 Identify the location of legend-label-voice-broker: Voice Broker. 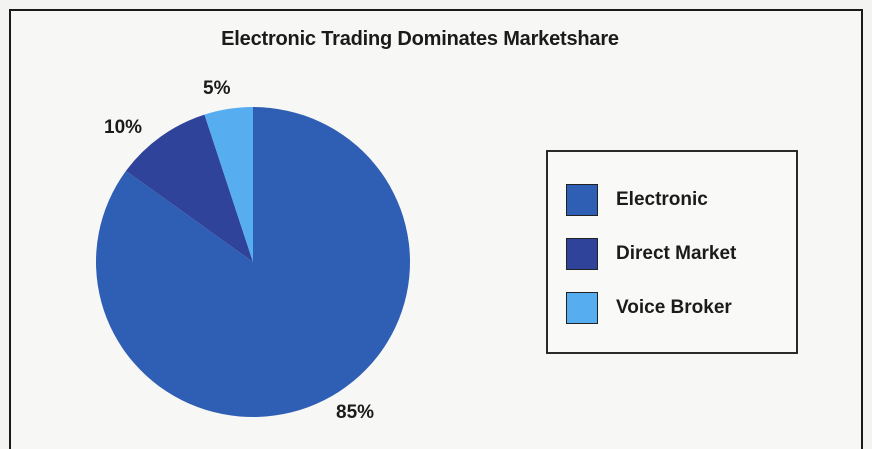
(674, 307).